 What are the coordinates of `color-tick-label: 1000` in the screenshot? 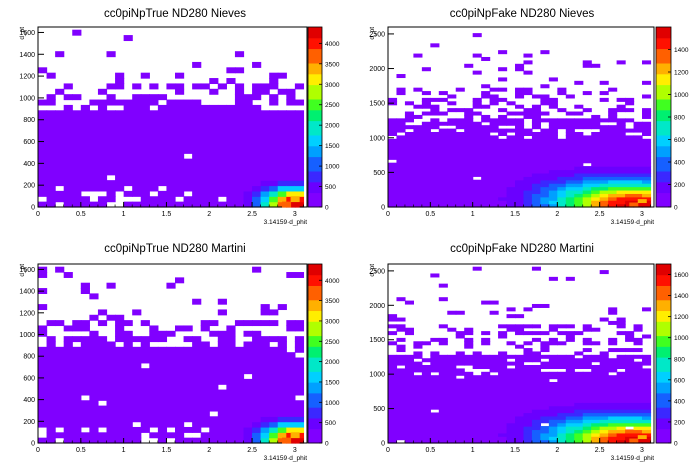 It's located at (332, 403).